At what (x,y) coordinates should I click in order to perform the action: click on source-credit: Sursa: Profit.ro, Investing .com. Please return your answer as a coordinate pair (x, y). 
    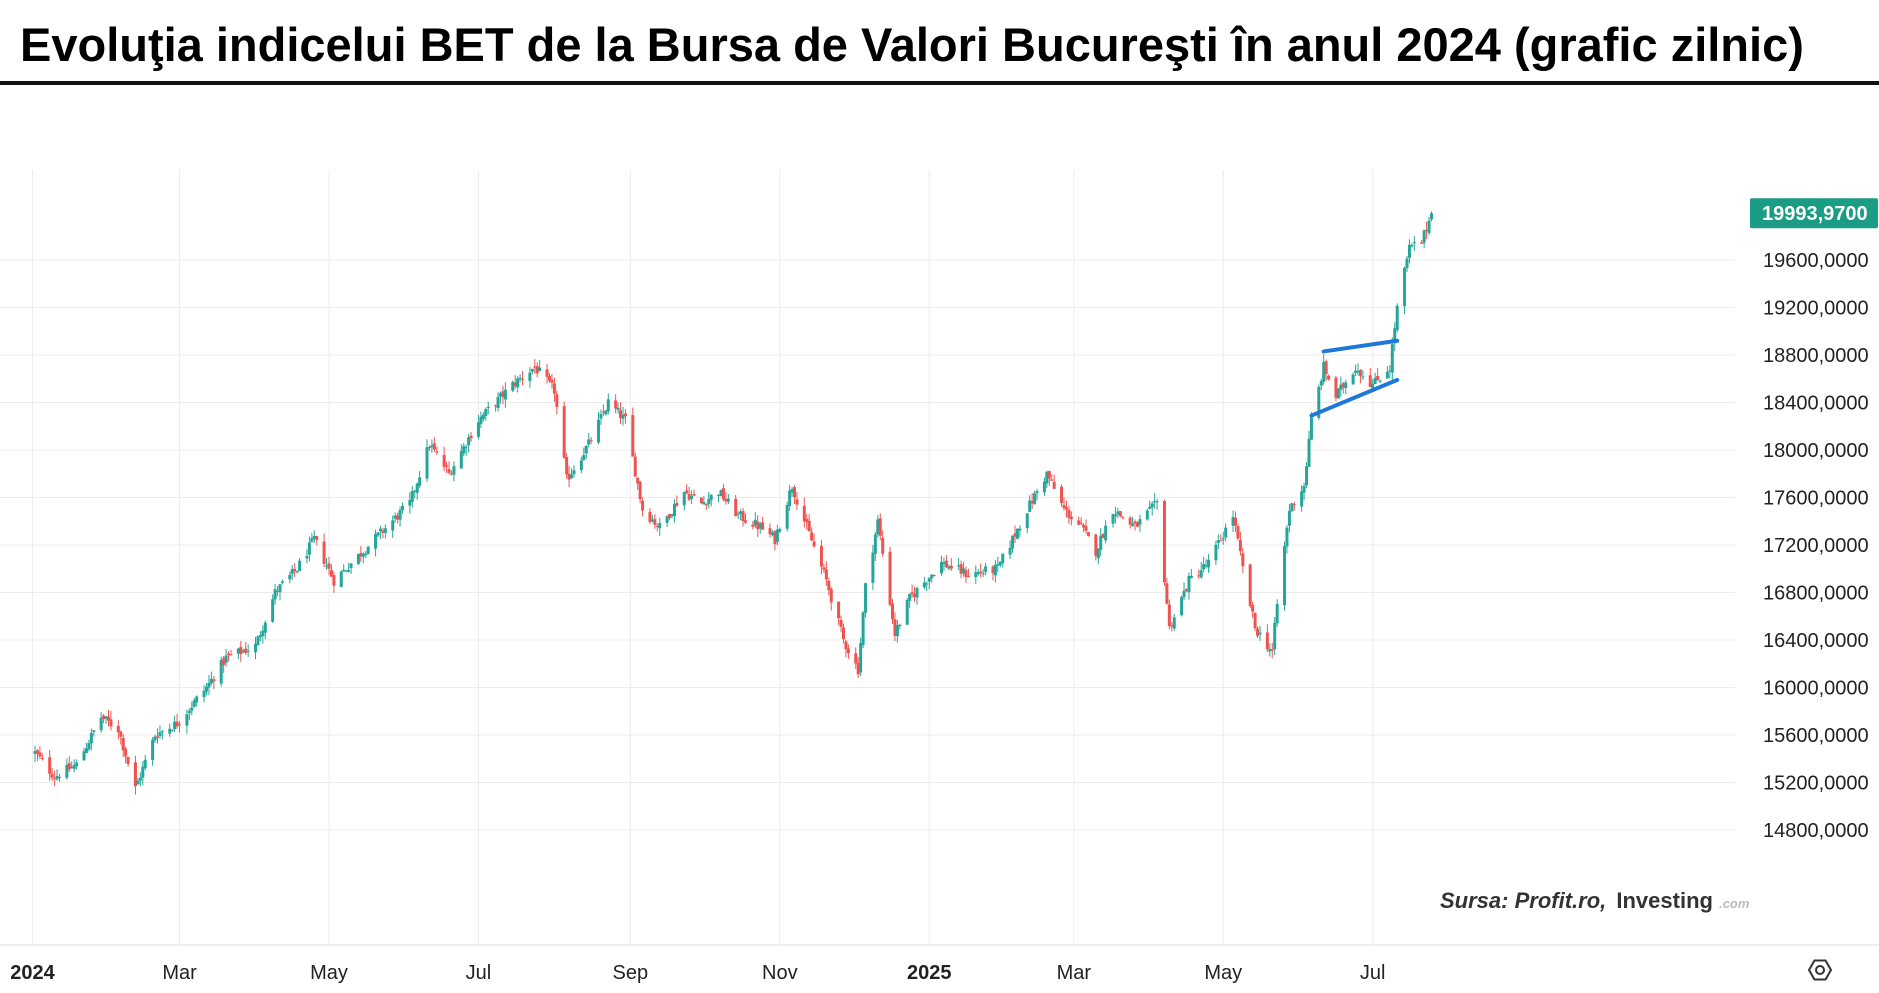
    Looking at the image, I should click on (1595, 900).